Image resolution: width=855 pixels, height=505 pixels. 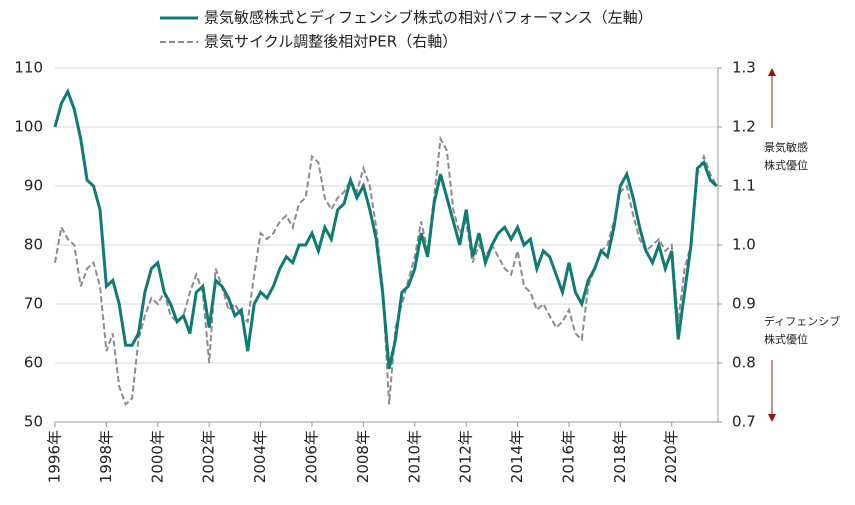 What do you see at coordinates (55, 456) in the screenshot?
I see `x-tick-label: 1996年` at bounding box center [55, 456].